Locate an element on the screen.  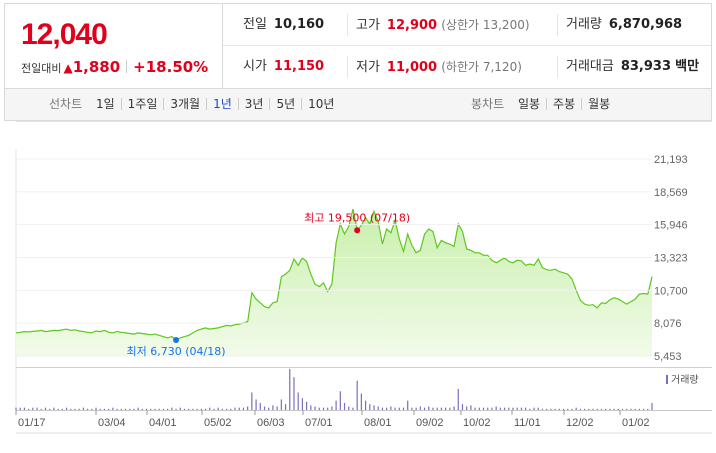
x-tick-label: 01/02 is located at coordinates (636, 423).